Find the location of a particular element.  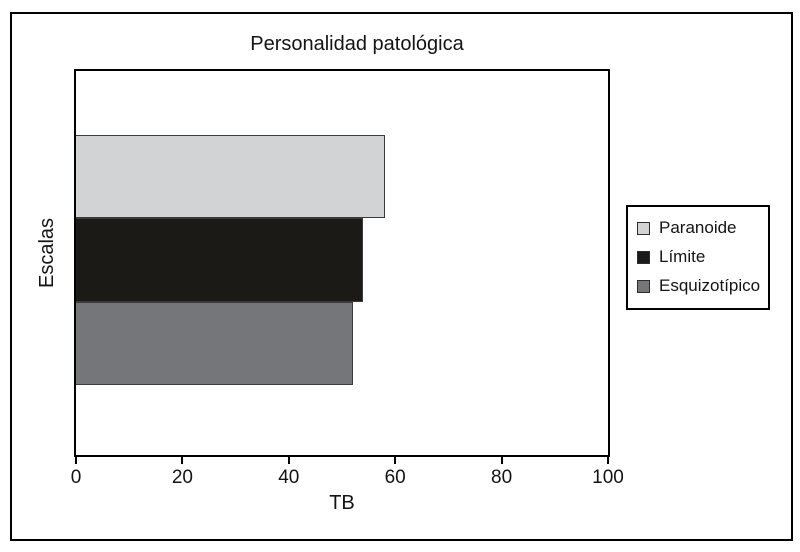

legend-item-limite: Límite is located at coordinates (700, 257).